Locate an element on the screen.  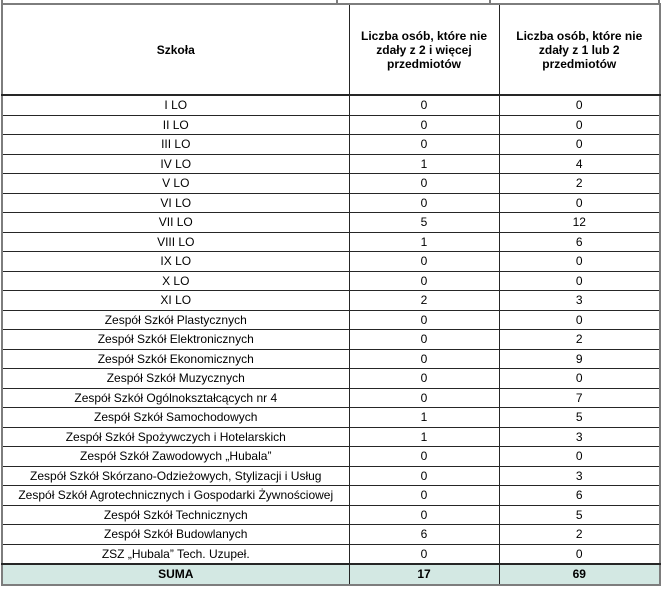
table-row: Zespół Szkół Elektronicznych 0 2 is located at coordinates (331, 339).